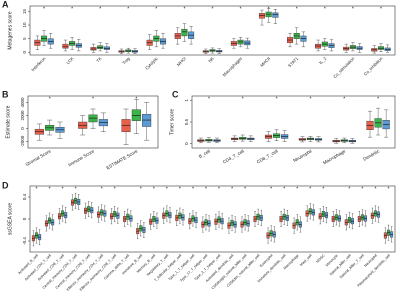  What do you see at coordinates (186, 100) in the screenshot?
I see `y-tick-label: 1` at bounding box center [186, 100].